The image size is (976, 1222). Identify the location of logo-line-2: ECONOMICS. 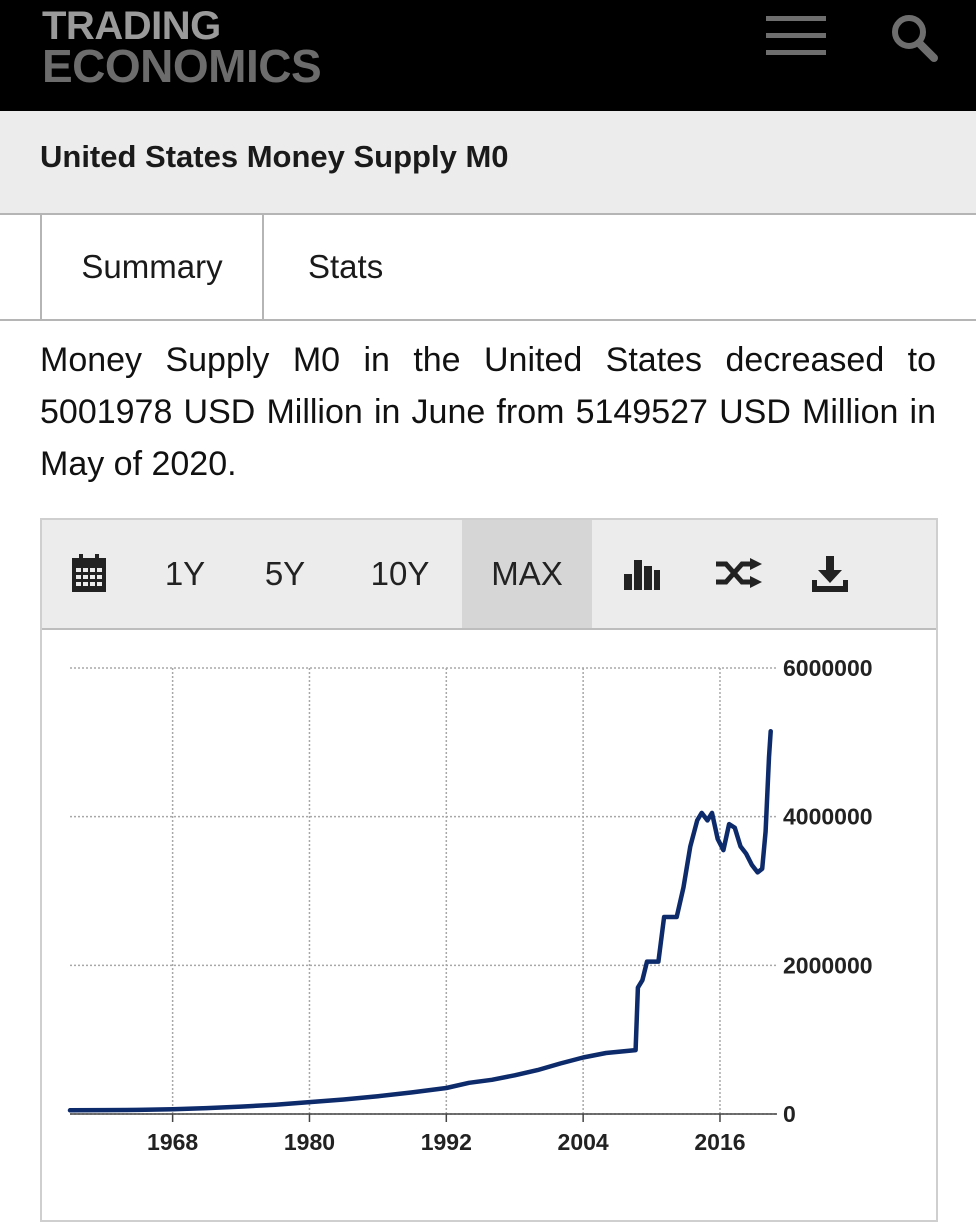
(182, 65).